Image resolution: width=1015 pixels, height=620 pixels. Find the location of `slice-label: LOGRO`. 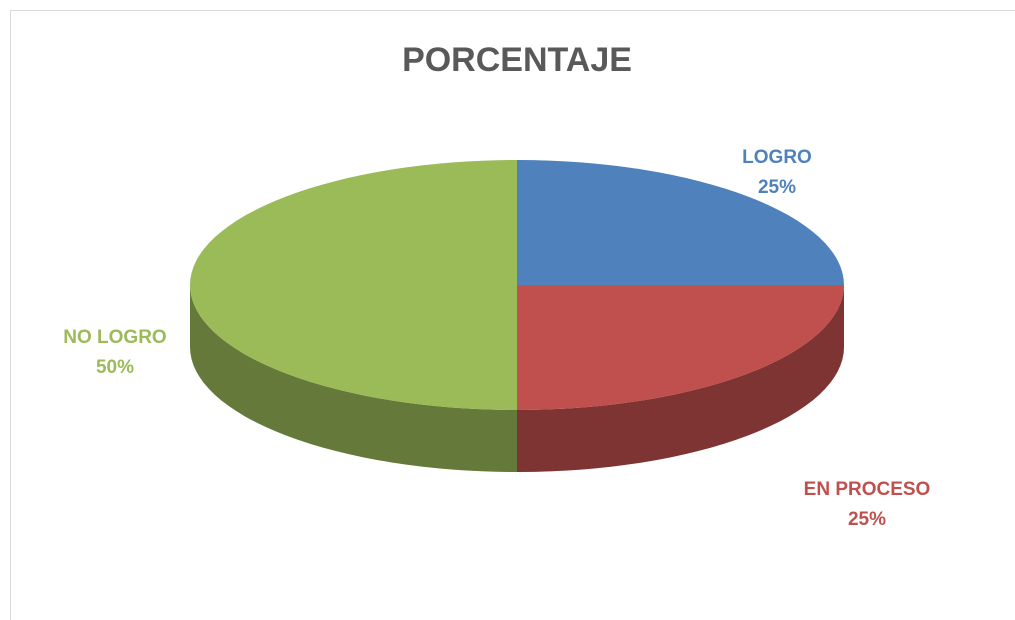

slice-label: LOGRO is located at coordinates (777, 157).